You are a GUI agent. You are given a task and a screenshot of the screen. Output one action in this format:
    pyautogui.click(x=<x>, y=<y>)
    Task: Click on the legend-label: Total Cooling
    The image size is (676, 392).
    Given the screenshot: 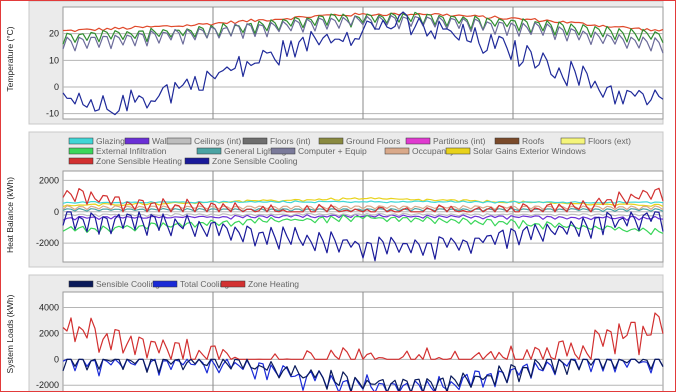 What is the action you would take?
    pyautogui.click(x=204, y=284)
    